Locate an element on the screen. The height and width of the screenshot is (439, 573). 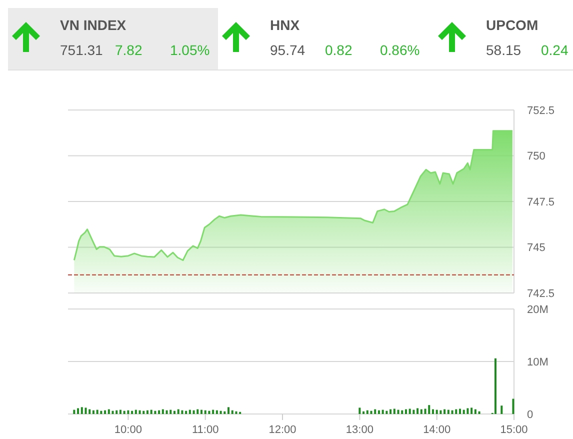
text: 1.05% is located at coordinates (190, 50).